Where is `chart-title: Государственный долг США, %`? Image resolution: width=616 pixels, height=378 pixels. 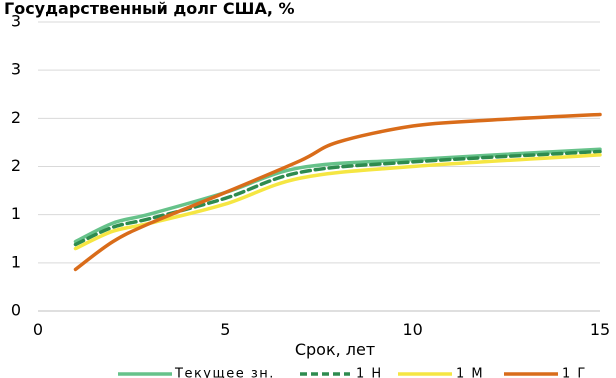 chart-title: Государственный долг США, % is located at coordinates (149, 9).